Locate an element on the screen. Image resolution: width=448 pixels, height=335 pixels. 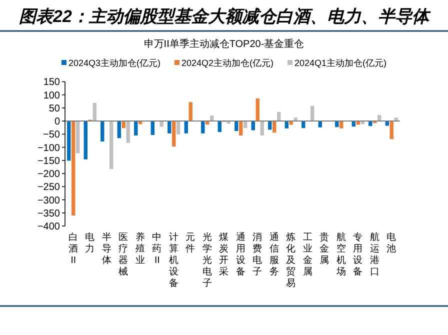
x-tick-label: 炼化及贸易 is located at coordinates (291, 260).